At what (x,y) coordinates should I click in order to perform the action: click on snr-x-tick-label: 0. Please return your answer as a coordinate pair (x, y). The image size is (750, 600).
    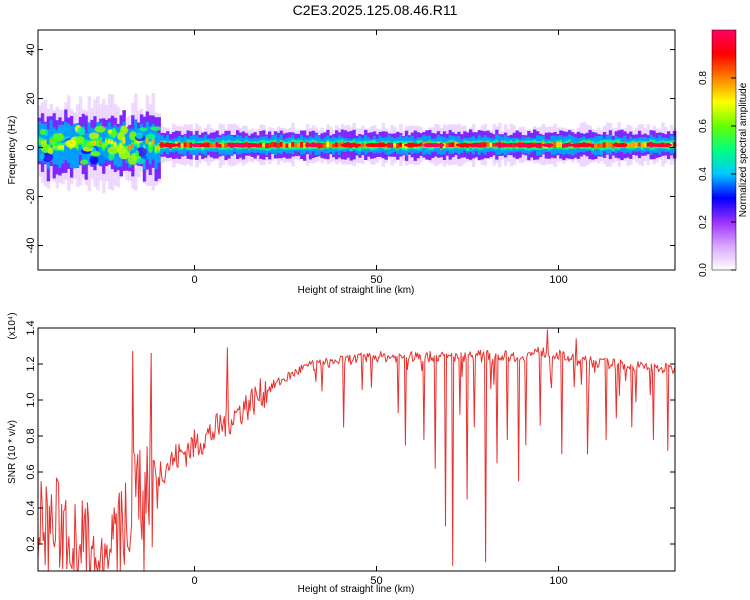
    Looking at the image, I should click on (194, 581).